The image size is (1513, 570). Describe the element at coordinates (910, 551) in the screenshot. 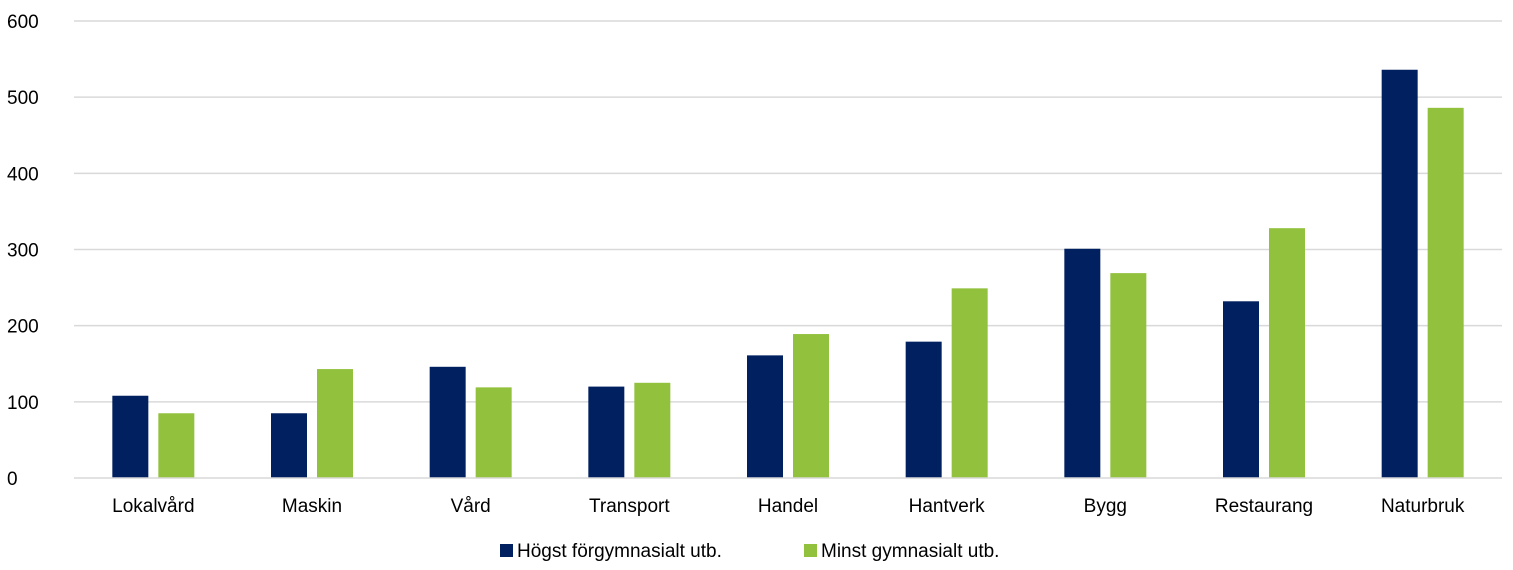

I see `legend-label: Minst gymnasialt utb.` at that location.